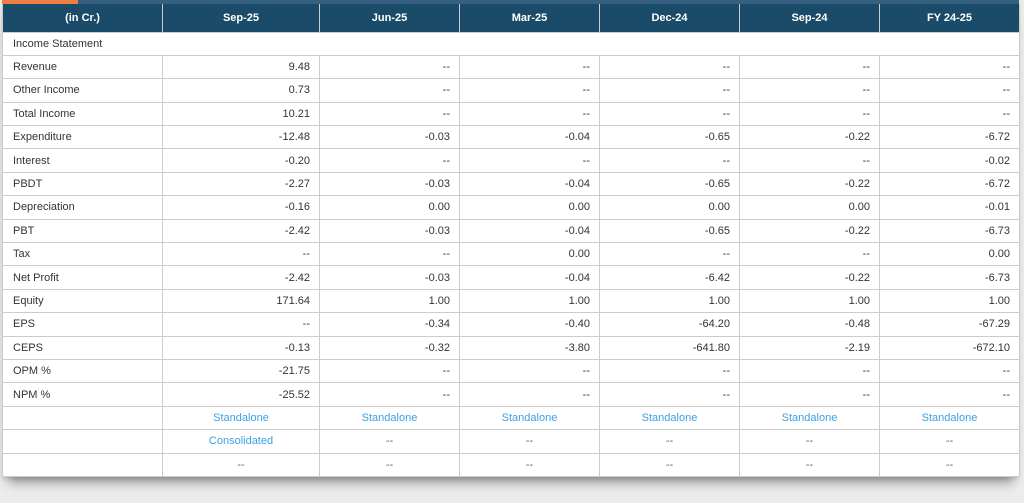 This screenshot has height=503, width=1024. Describe the element at coordinates (82, 301) in the screenshot. I see `row-label: Equity` at that location.